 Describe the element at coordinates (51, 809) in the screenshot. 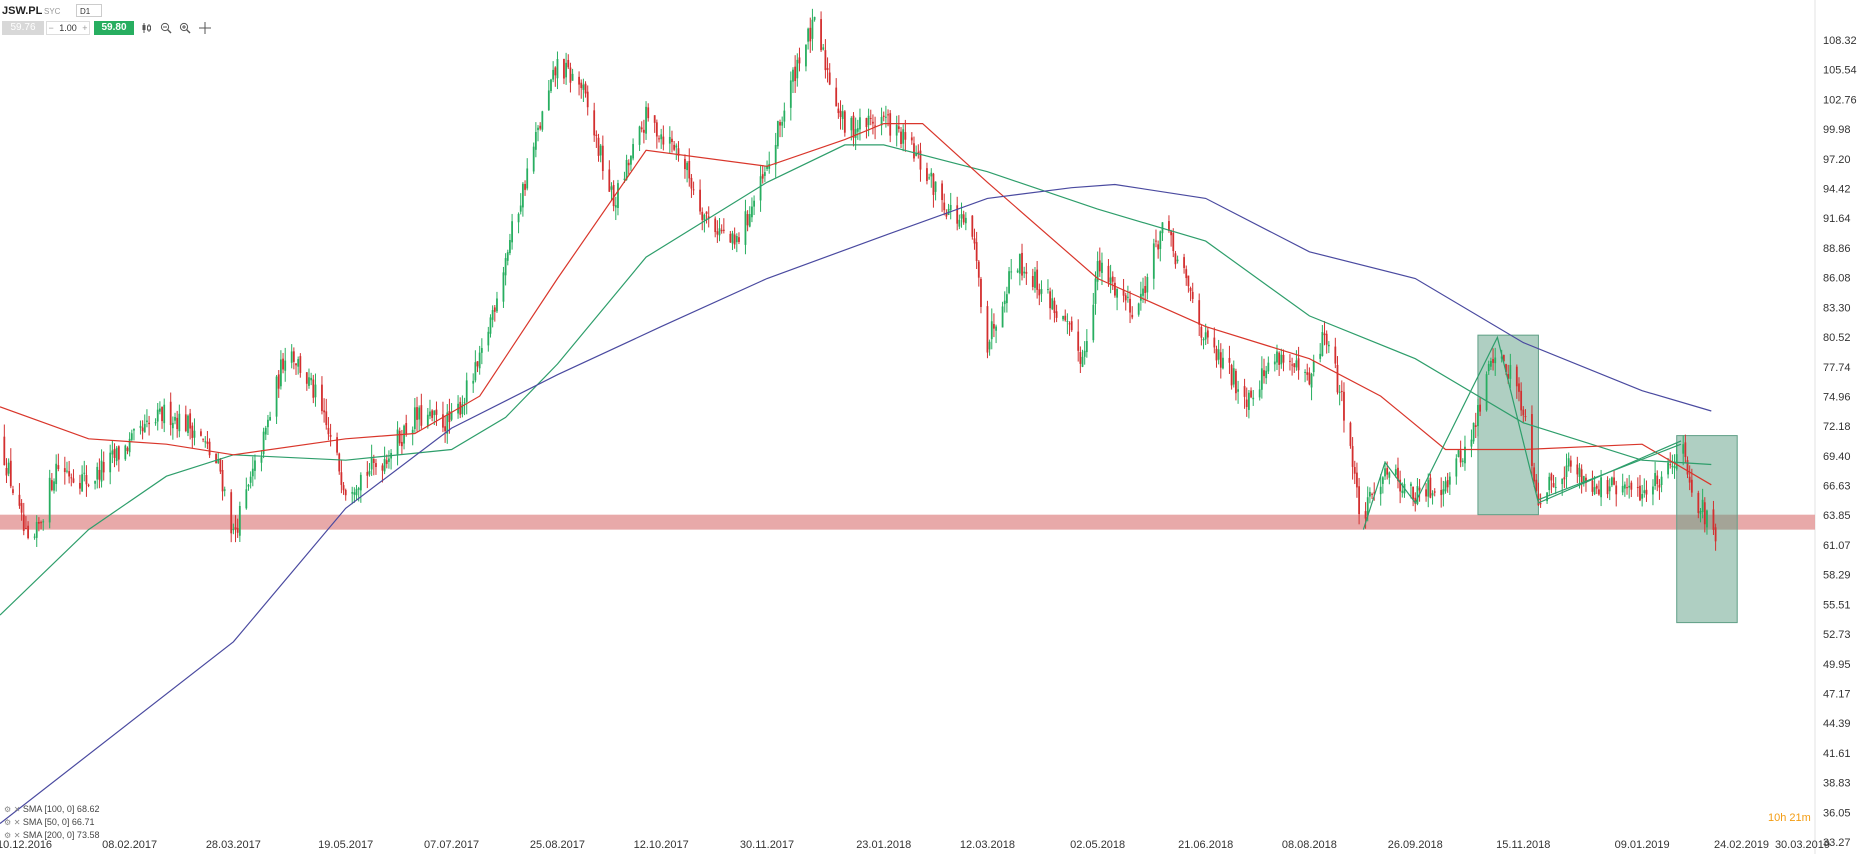

I see `legend-sma100: ⚙ ✕ SMA [100, 0] 68.62` at that location.